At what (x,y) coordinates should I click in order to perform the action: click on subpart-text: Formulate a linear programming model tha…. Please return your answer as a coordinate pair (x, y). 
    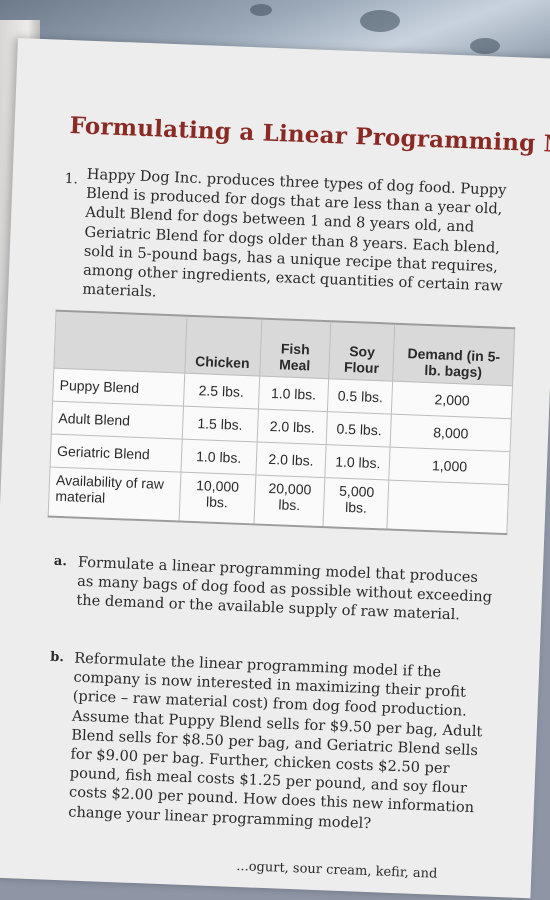
    Looking at the image, I should click on (284, 588).